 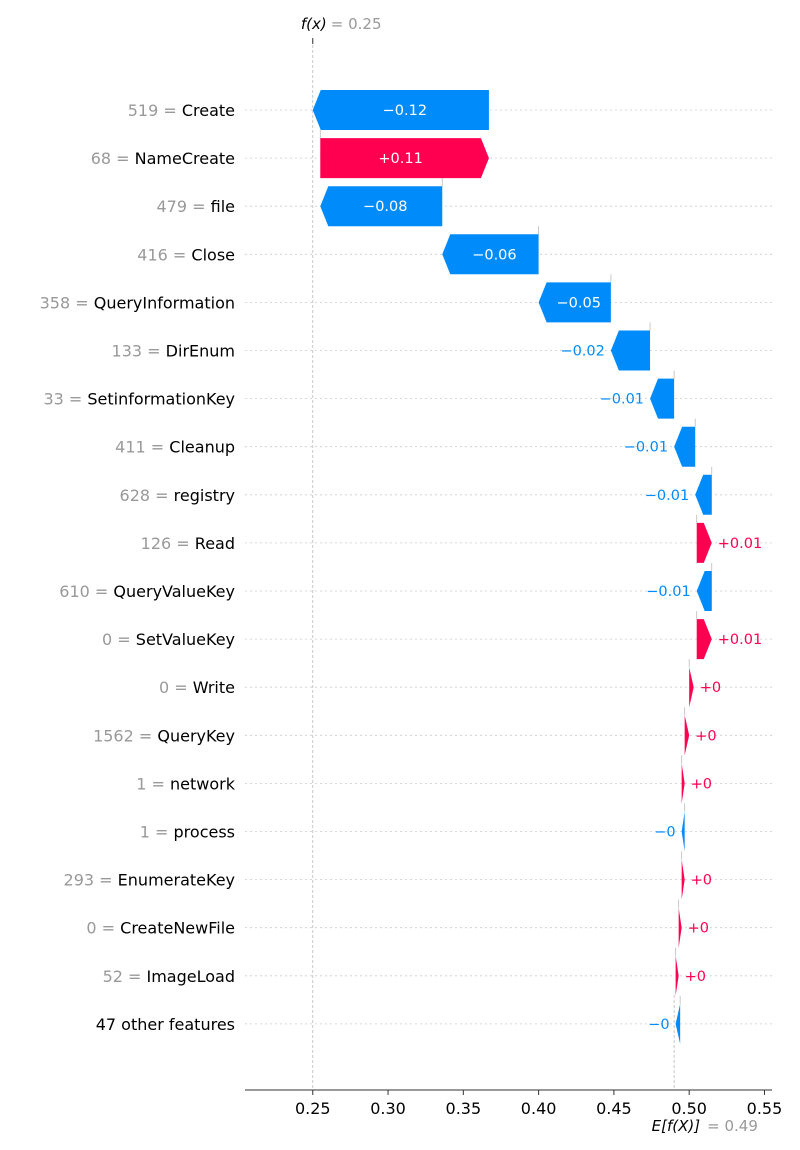 I want to click on feature-value: 411 =, so click(x=142, y=447).